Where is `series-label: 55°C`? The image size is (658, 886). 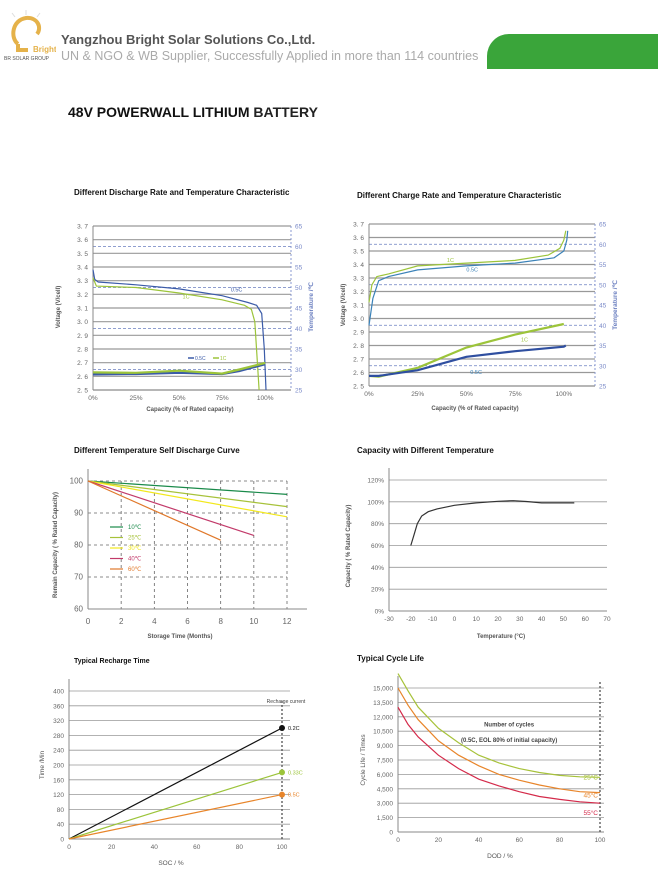 series-label: 55°C is located at coordinates (590, 813).